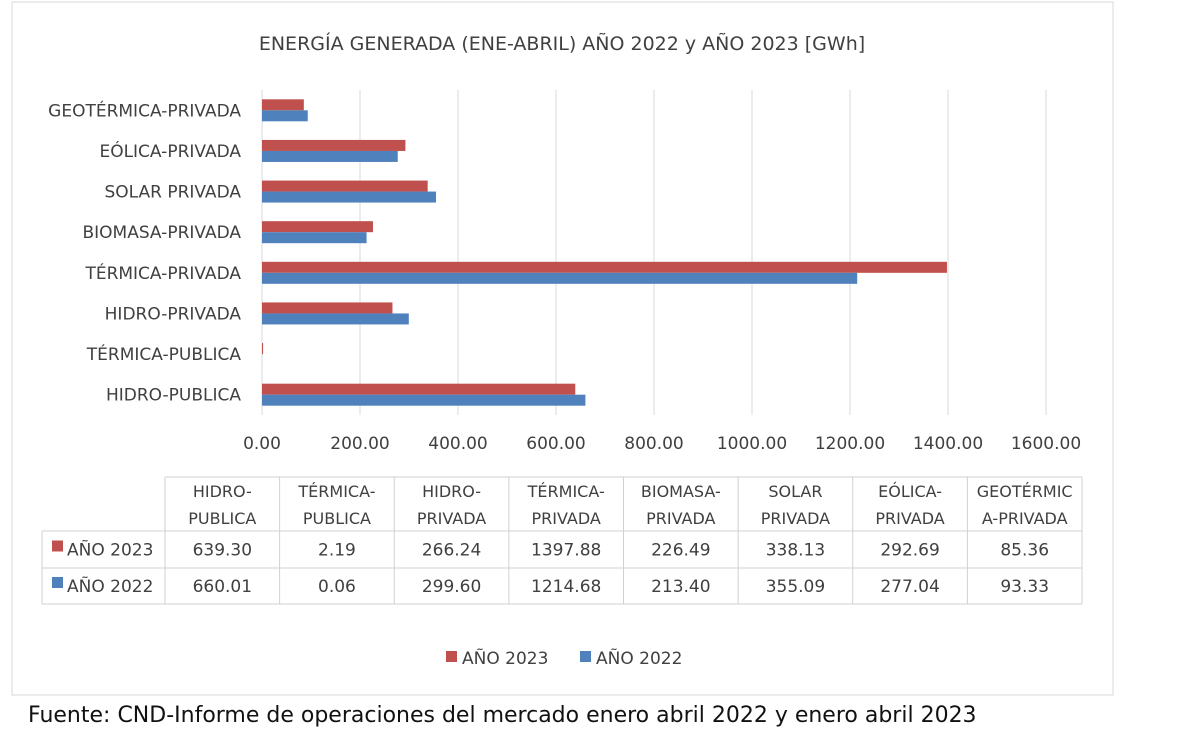 The image size is (1200, 736). Describe the element at coordinates (173, 396) in the screenshot. I see `y-category-label: HIDRO-PUBLICA` at that location.